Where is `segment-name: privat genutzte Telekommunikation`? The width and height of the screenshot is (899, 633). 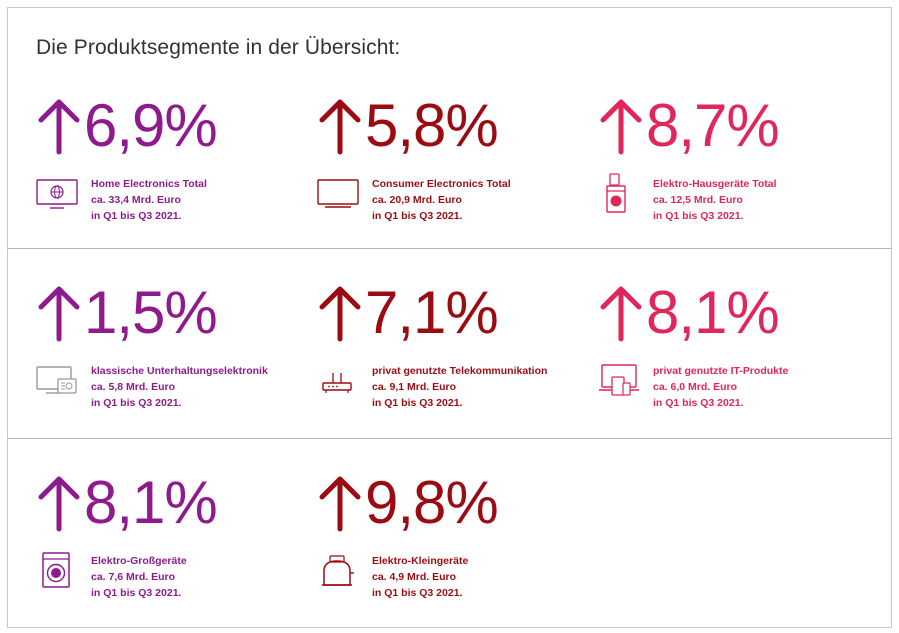 segment-name: privat genutzte Telekommunikation is located at coordinates (460, 371).